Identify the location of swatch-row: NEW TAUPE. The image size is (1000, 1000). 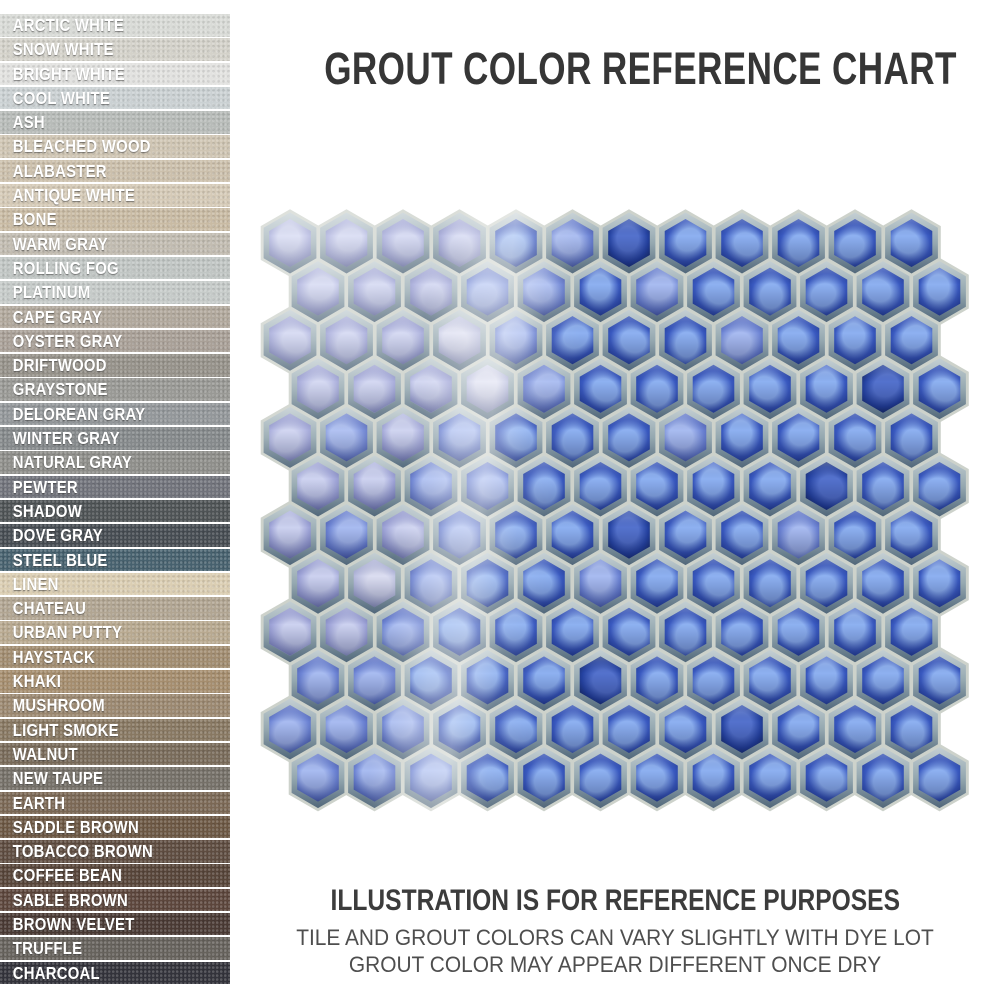
(115, 778).